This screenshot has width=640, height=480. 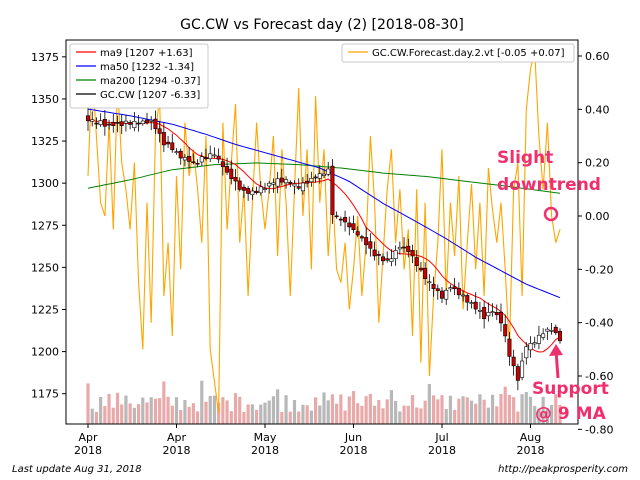 What do you see at coordinates (146, 53) in the screenshot?
I see `legend-entry: ma9 [1207 +1.63]` at bounding box center [146, 53].